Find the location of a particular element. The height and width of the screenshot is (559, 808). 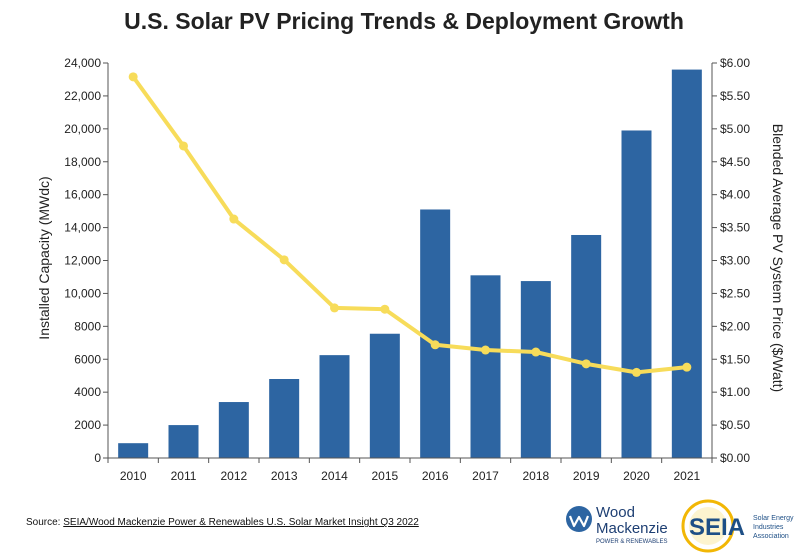

y-tick-label-left: 16,000 is located at coordinates (82, 195).